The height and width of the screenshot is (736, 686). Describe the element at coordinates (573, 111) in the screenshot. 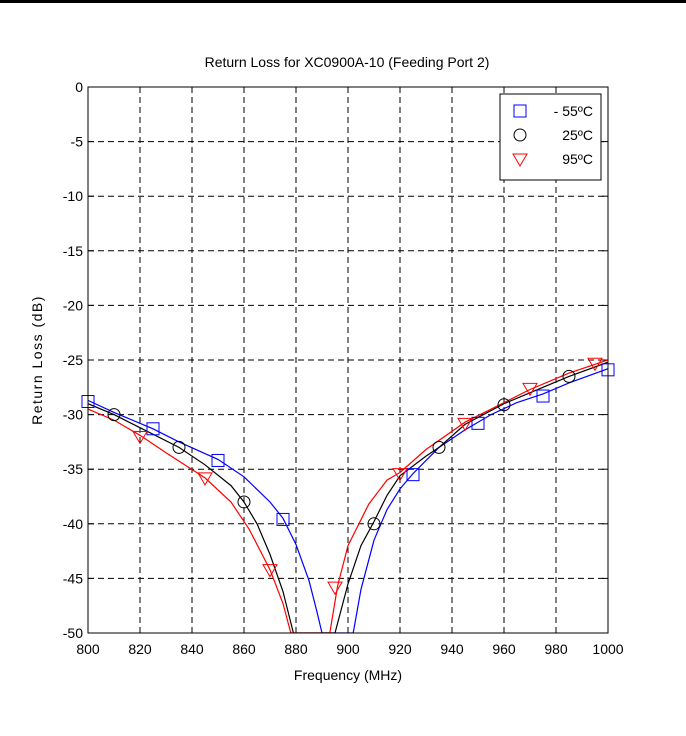

I see `legend-label-1: - 55ºC` at that location.